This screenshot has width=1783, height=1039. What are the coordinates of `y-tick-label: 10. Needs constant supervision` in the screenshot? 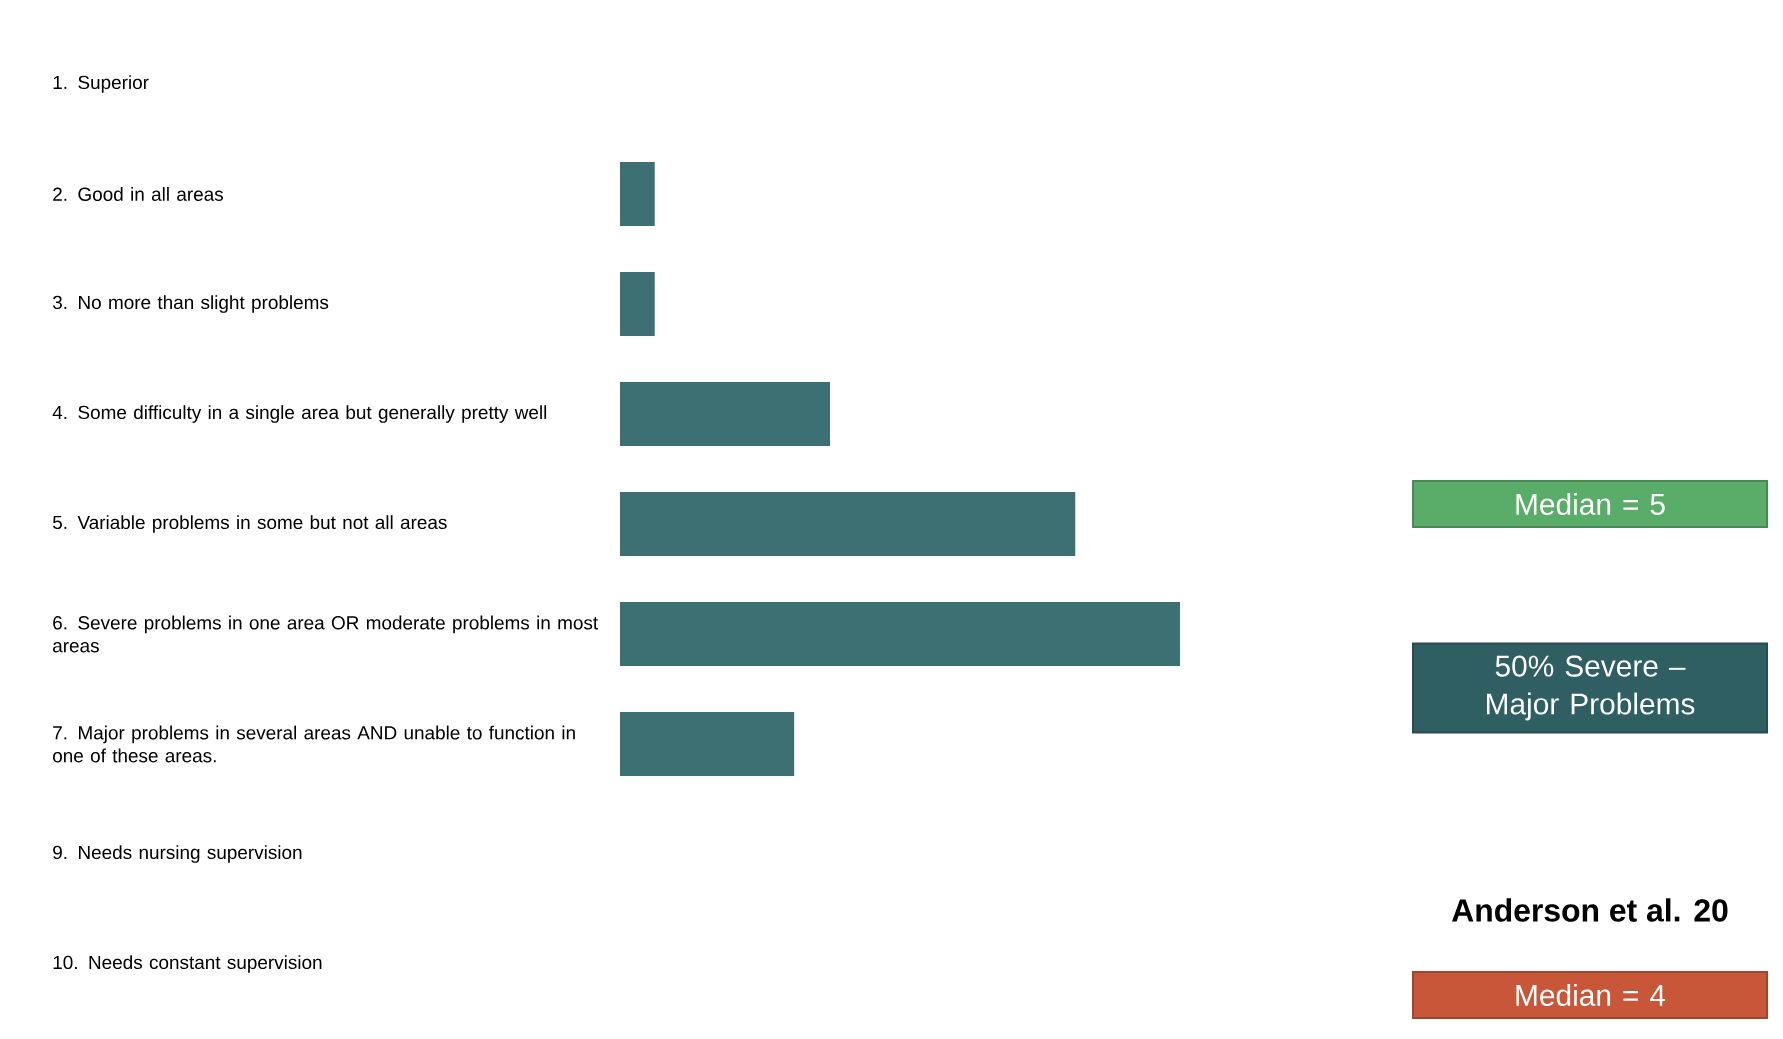 It's located at (187, 964).